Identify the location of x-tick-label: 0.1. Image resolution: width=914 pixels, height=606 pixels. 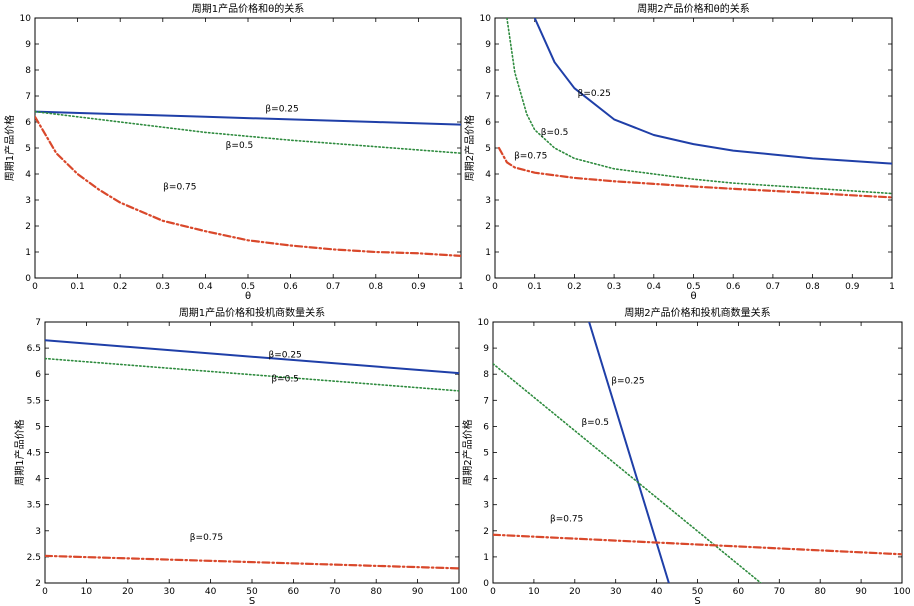
(77, 287).